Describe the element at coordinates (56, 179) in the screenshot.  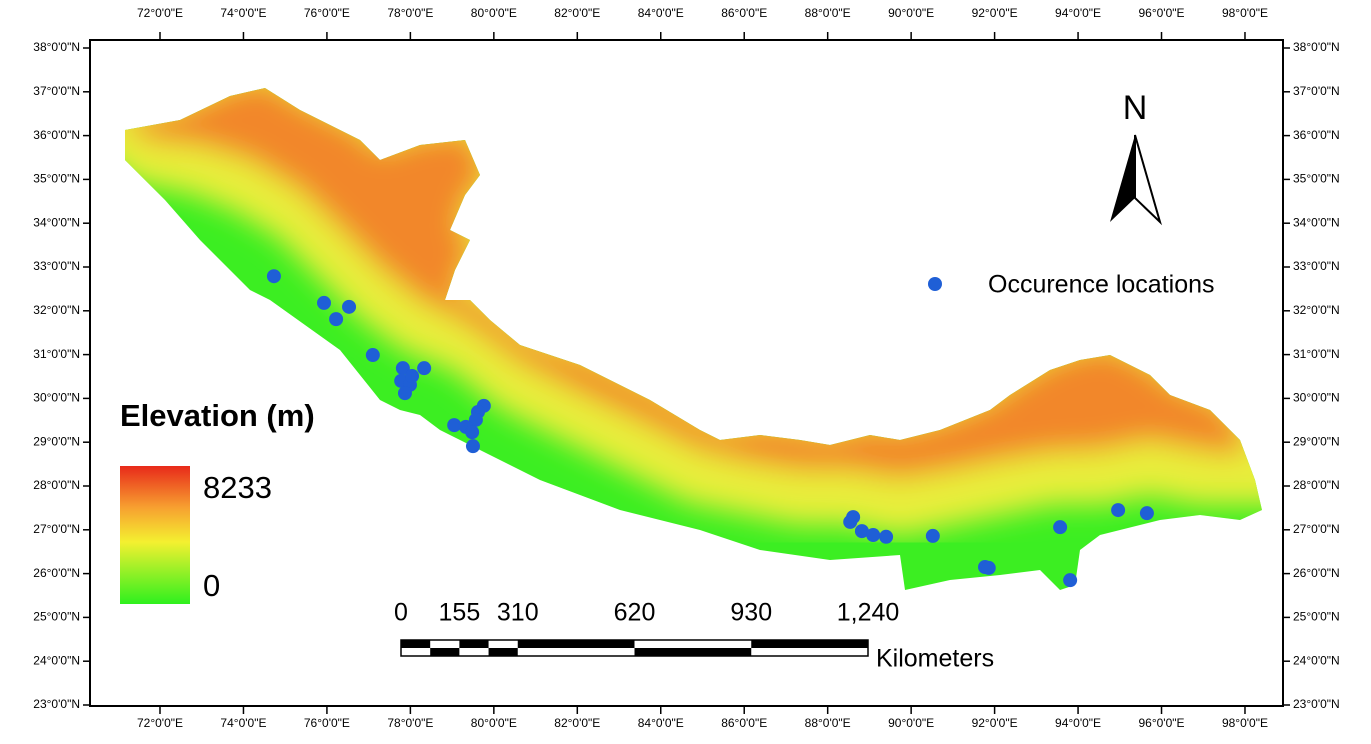
I see `latitude-label: 35°0'0"N` at that location.